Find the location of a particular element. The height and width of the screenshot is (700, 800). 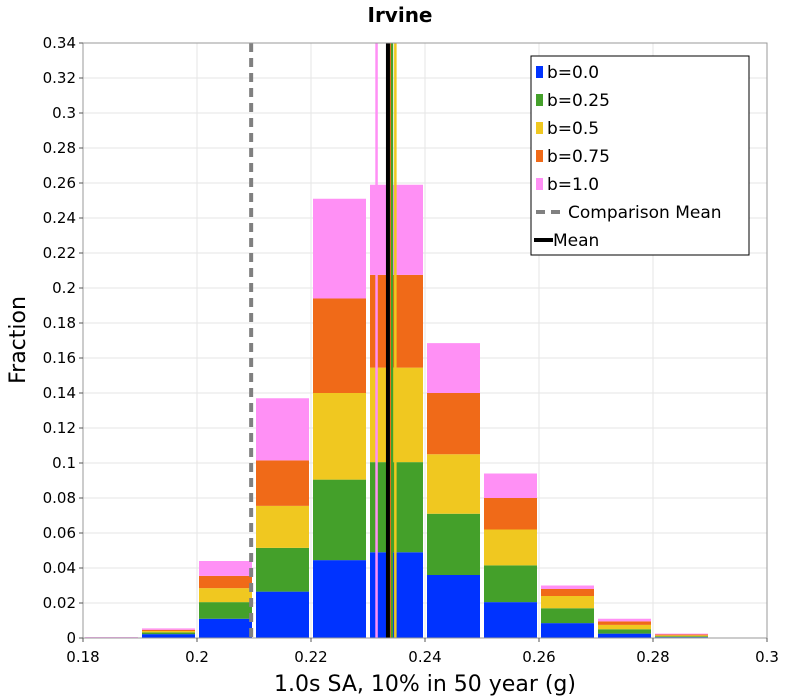

y-tick-label: 0.34 is located at coordinates (59, 43).